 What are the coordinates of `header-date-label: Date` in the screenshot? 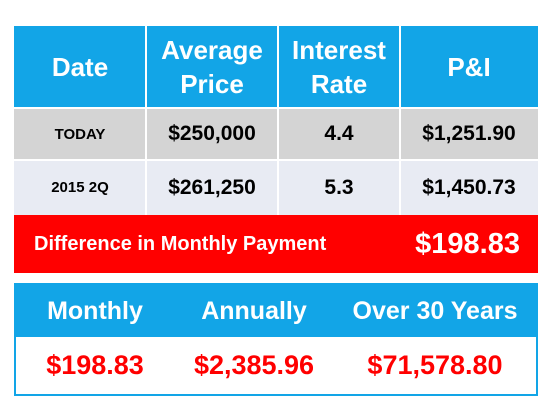 It's located at (80, 67).